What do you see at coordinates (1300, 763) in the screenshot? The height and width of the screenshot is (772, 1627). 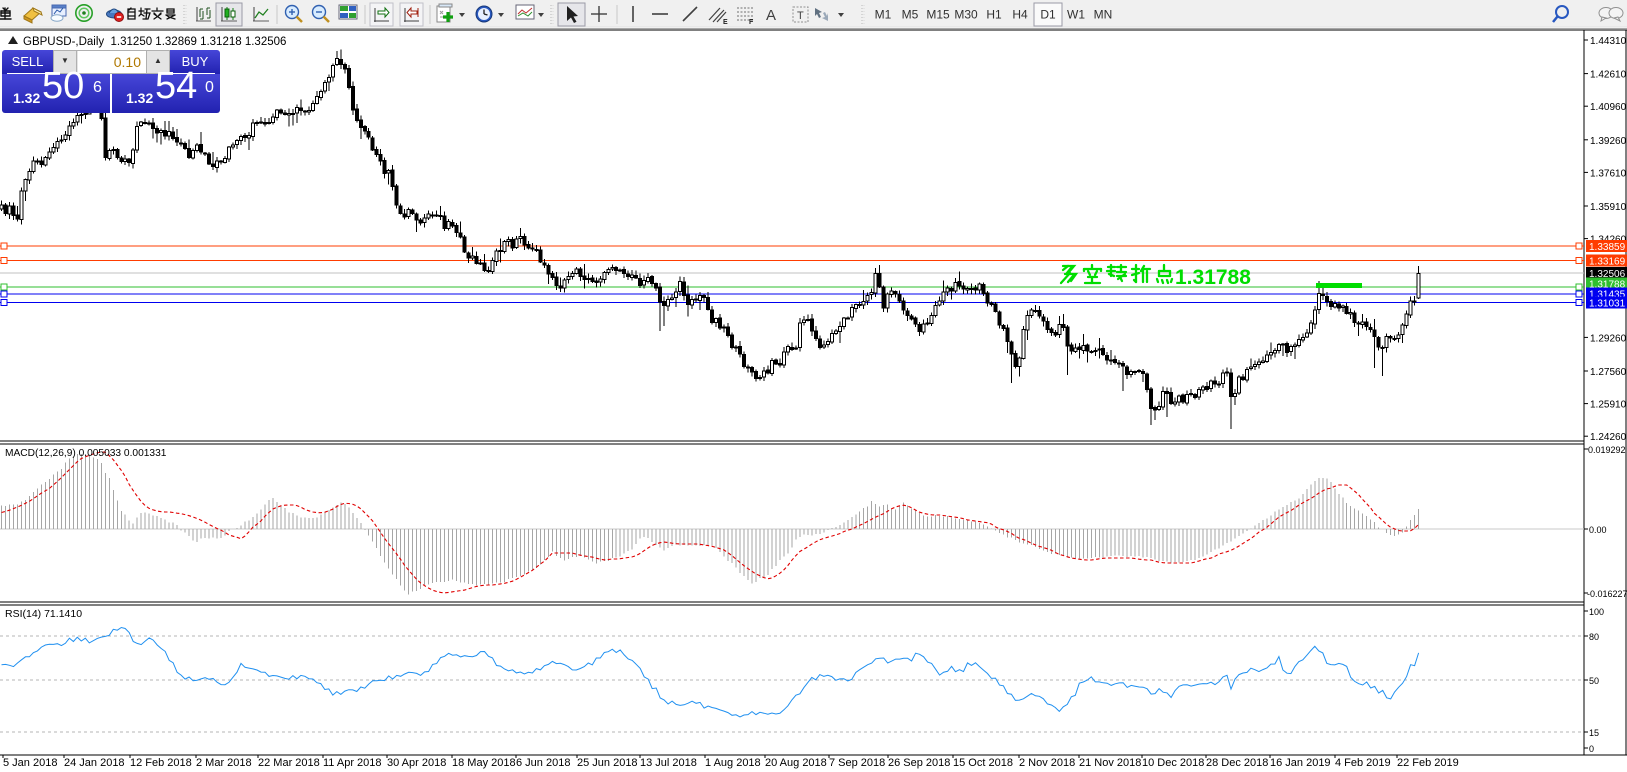 I see `svg-text: 16 Jan 2019` at bounding box center [1300, 763].